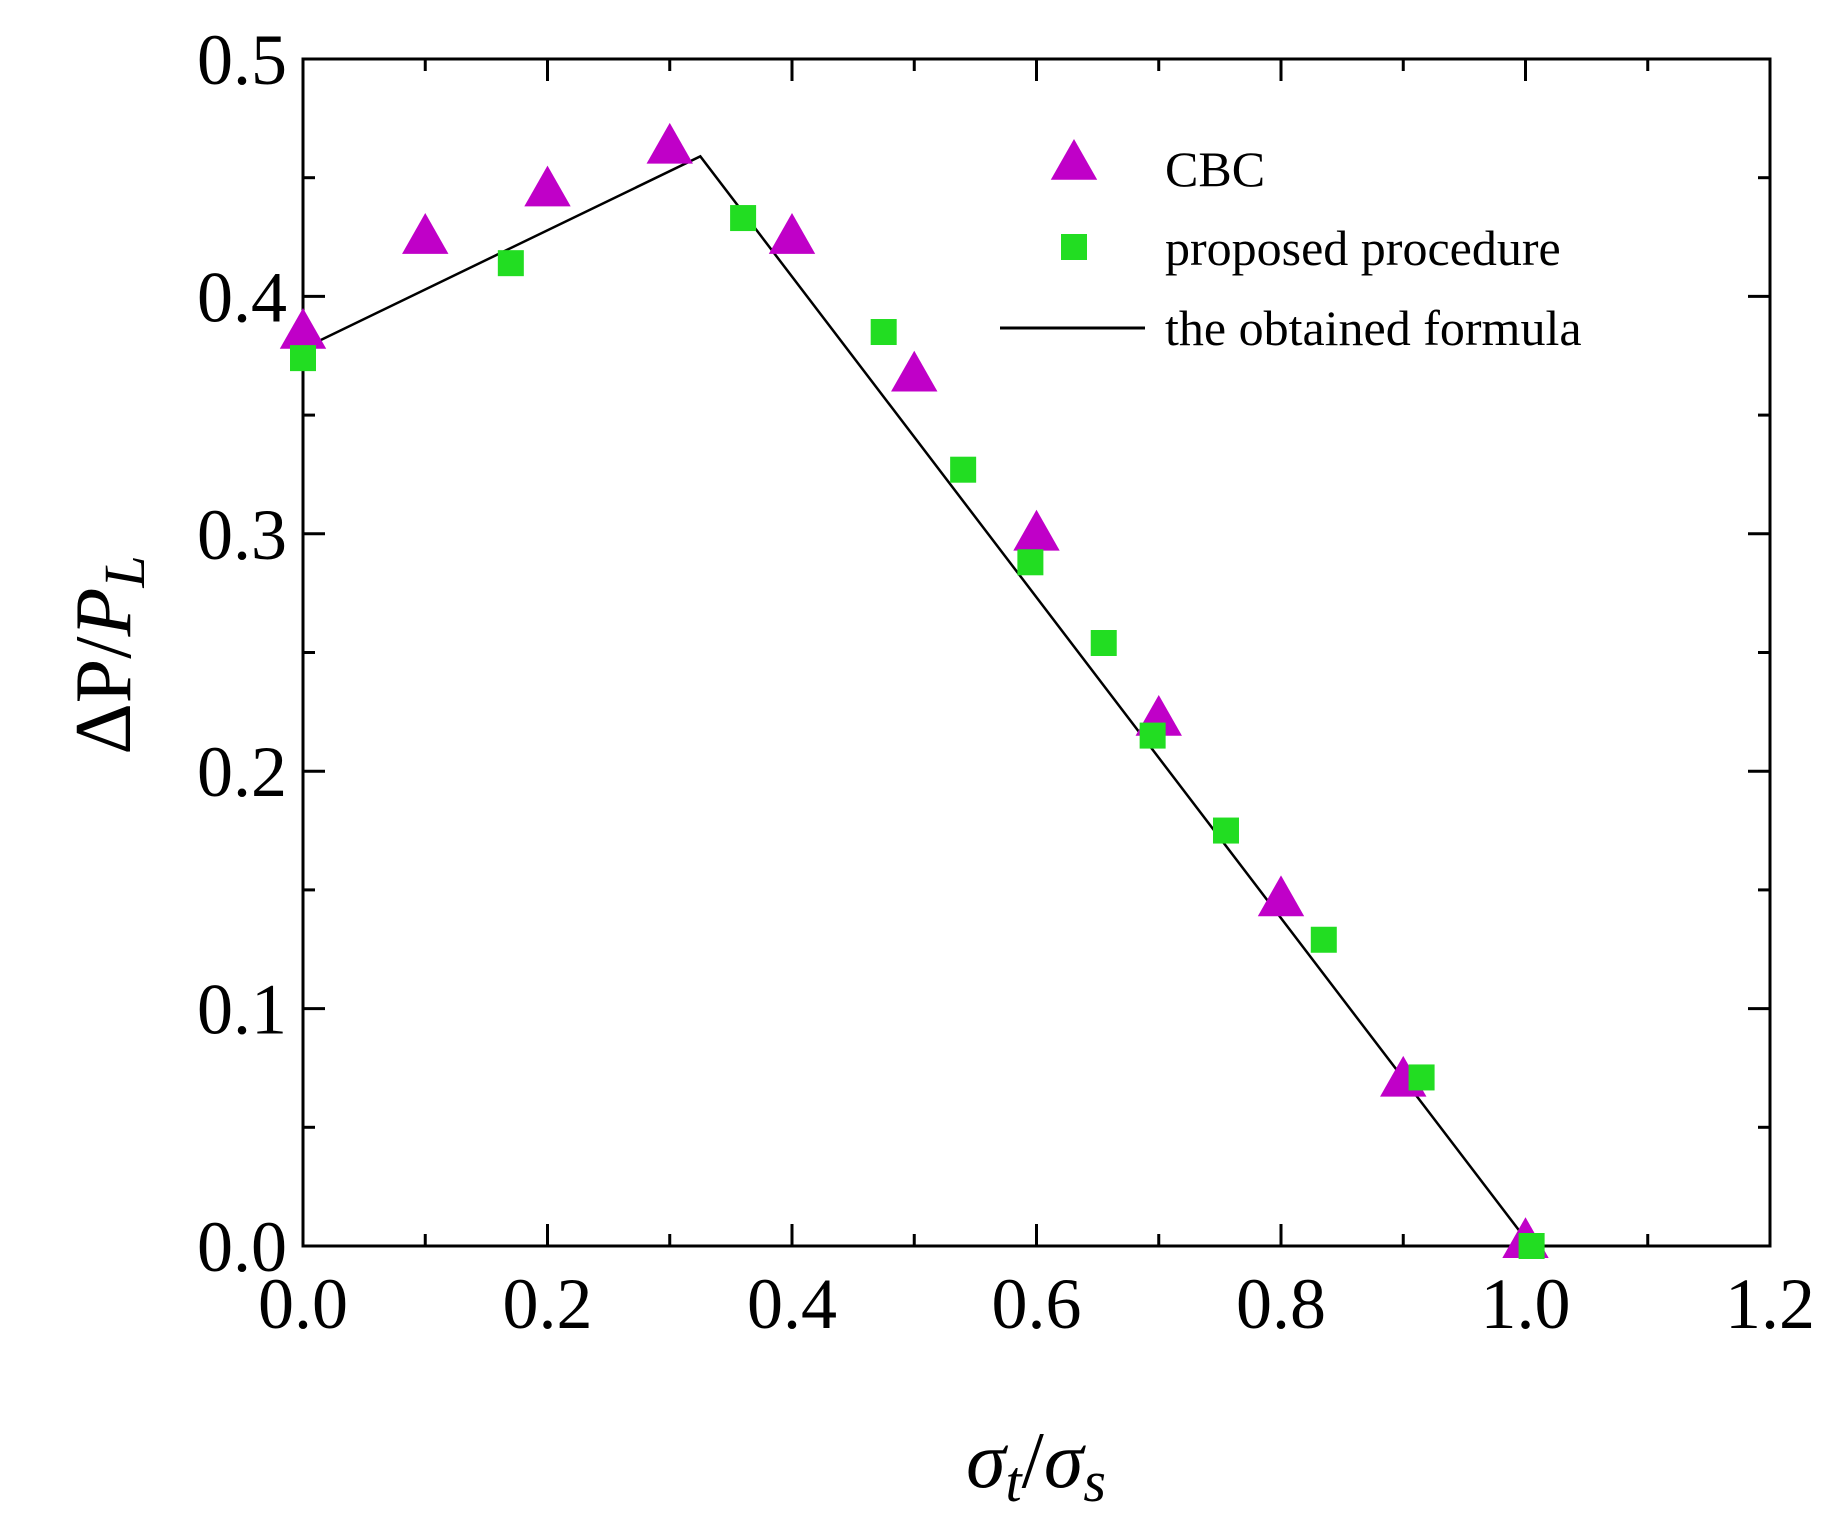 This screenshot has width=1840, height=1513. Describe the element at coordinates (242, 1247) in the screenshot. I see `y-tick-label: 0.0` at that location.